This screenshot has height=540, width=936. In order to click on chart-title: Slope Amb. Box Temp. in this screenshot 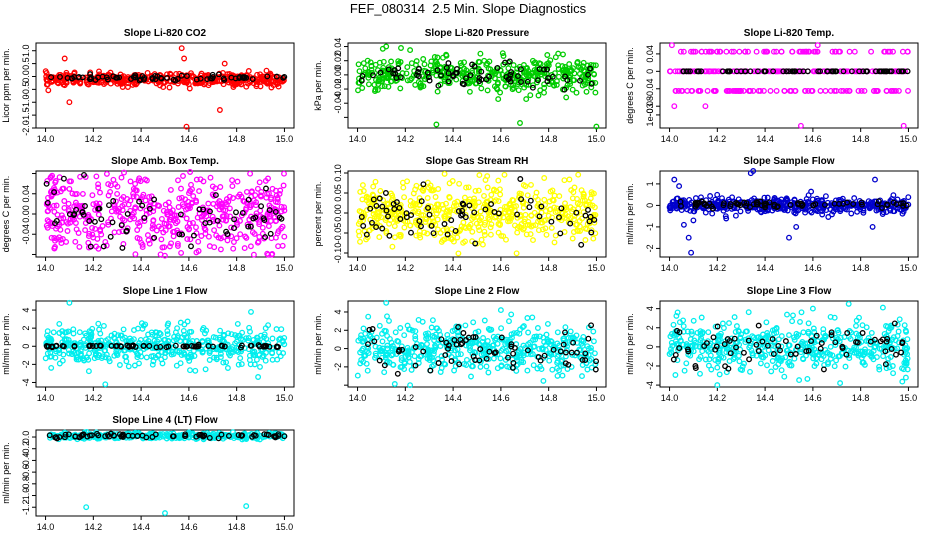, I will do `click(165, 161)`.